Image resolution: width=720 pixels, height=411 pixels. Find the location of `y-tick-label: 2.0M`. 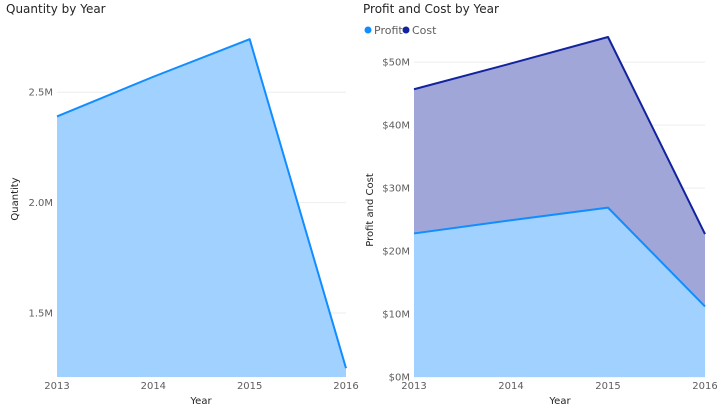

y-tick-label: 2.0M is located at coordinates (40, 203).